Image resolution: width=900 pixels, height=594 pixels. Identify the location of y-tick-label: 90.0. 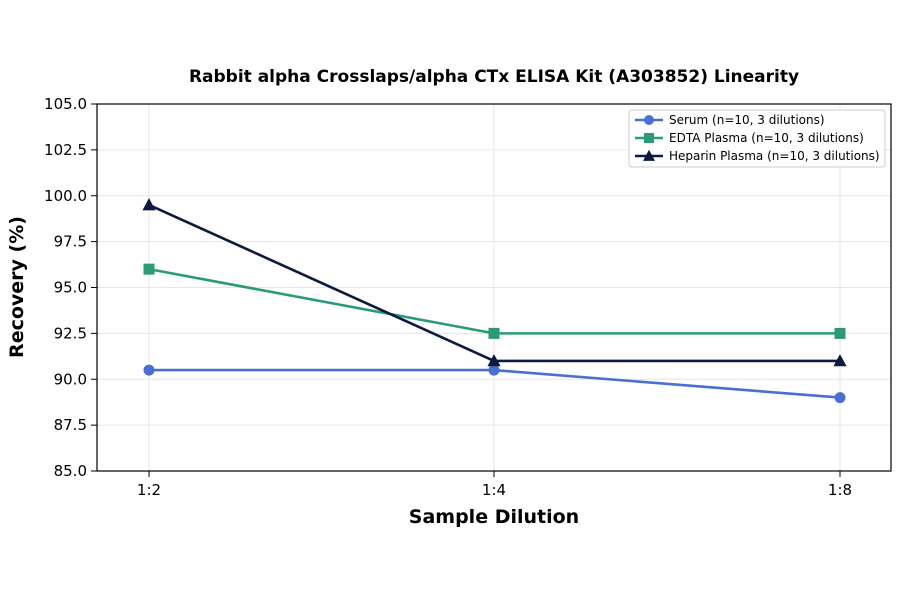
(70, 379).